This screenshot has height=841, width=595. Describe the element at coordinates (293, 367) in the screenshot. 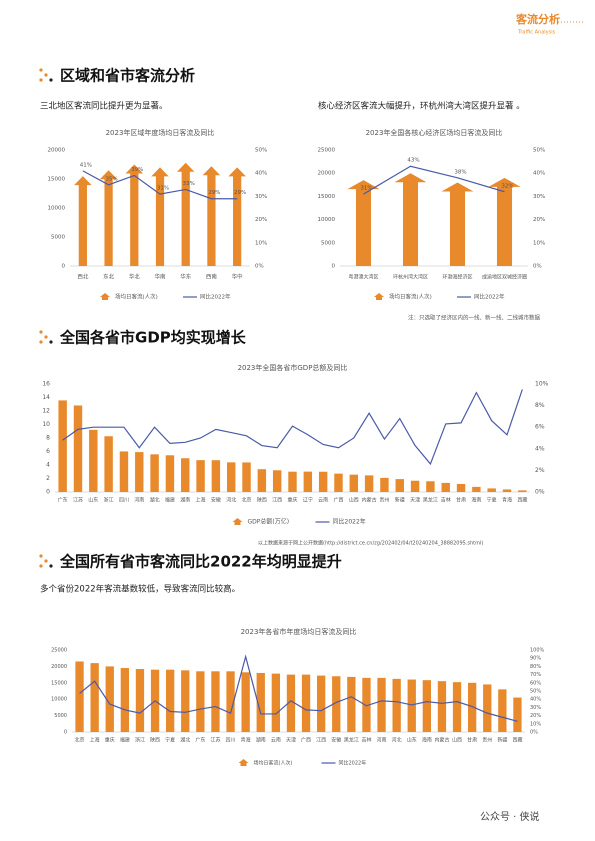

I see `chart-title: 2023年全国各省市GDP总额及同比` at that location.